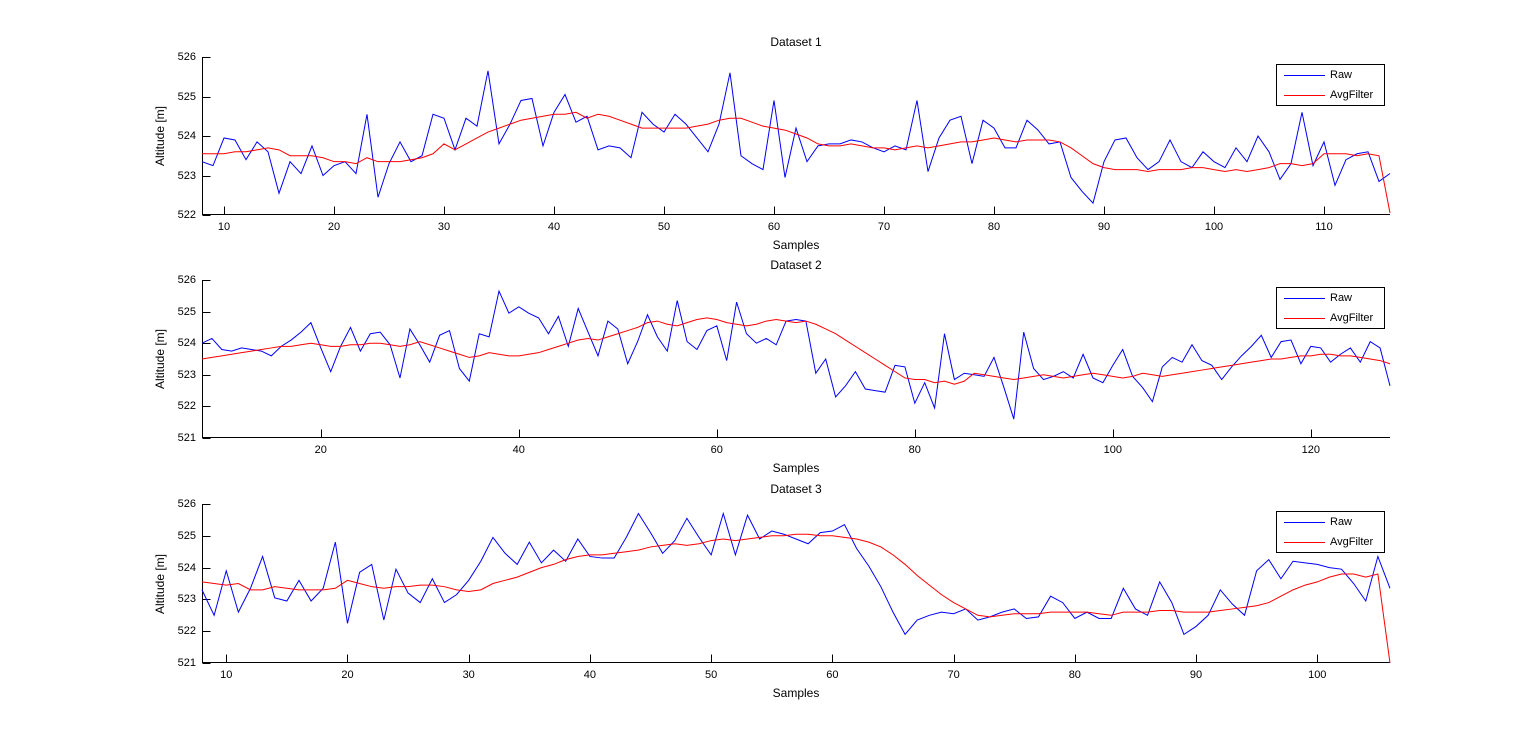 The image size is (1536, 747). Describe the element at coordinates (1310, 450) in the screenshot. I see `x-tick-label: 120` at that location.